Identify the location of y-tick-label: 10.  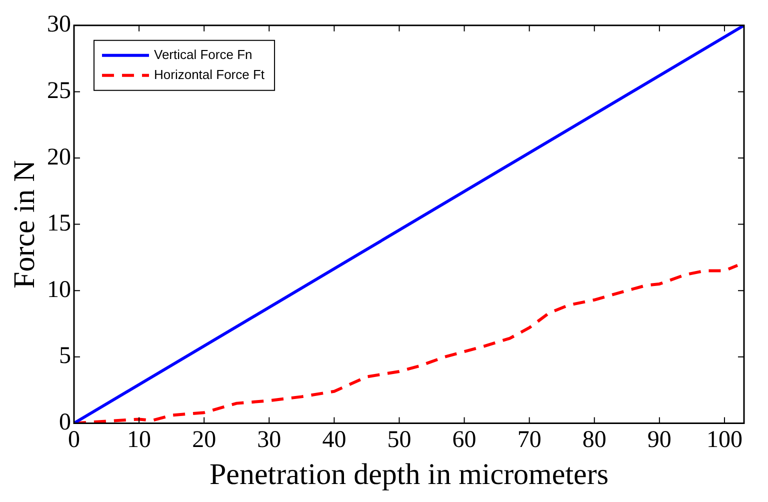
(59, 289).